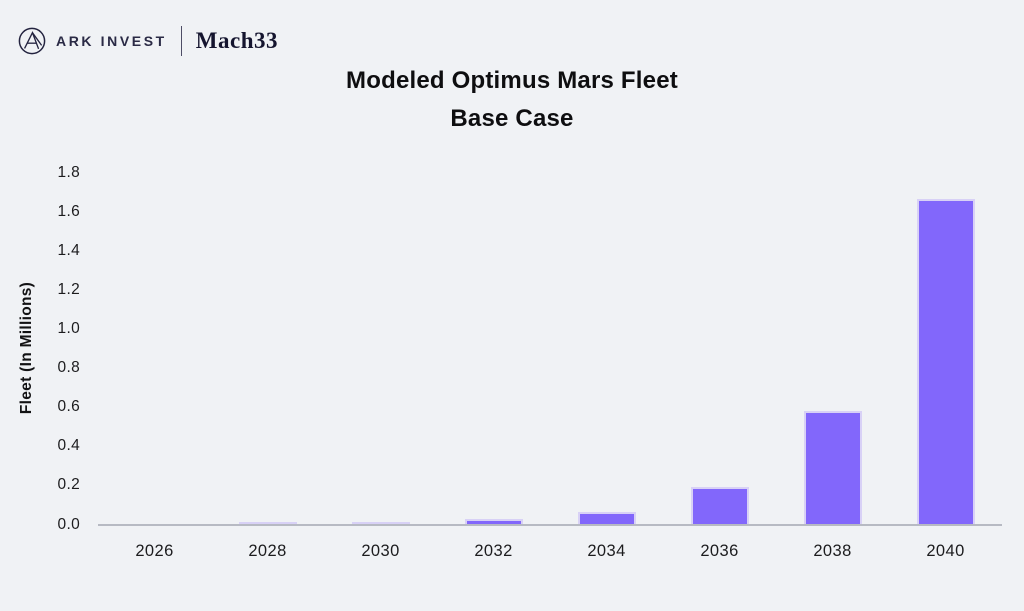  I want to click on y-tick-label: 1.2, so click(68, 289).